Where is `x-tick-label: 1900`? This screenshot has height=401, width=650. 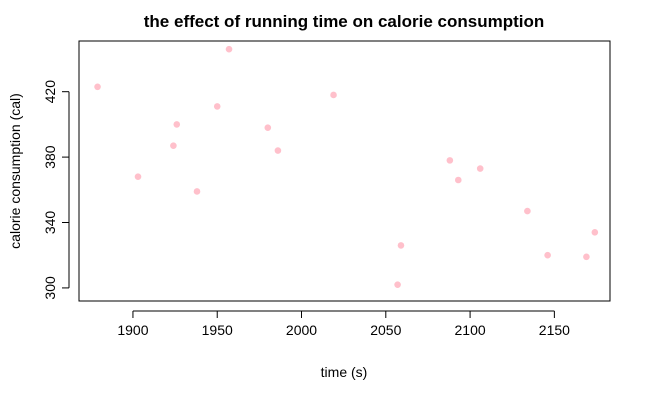
x-tick-label: 1900 is located at coordinates (132, 330).